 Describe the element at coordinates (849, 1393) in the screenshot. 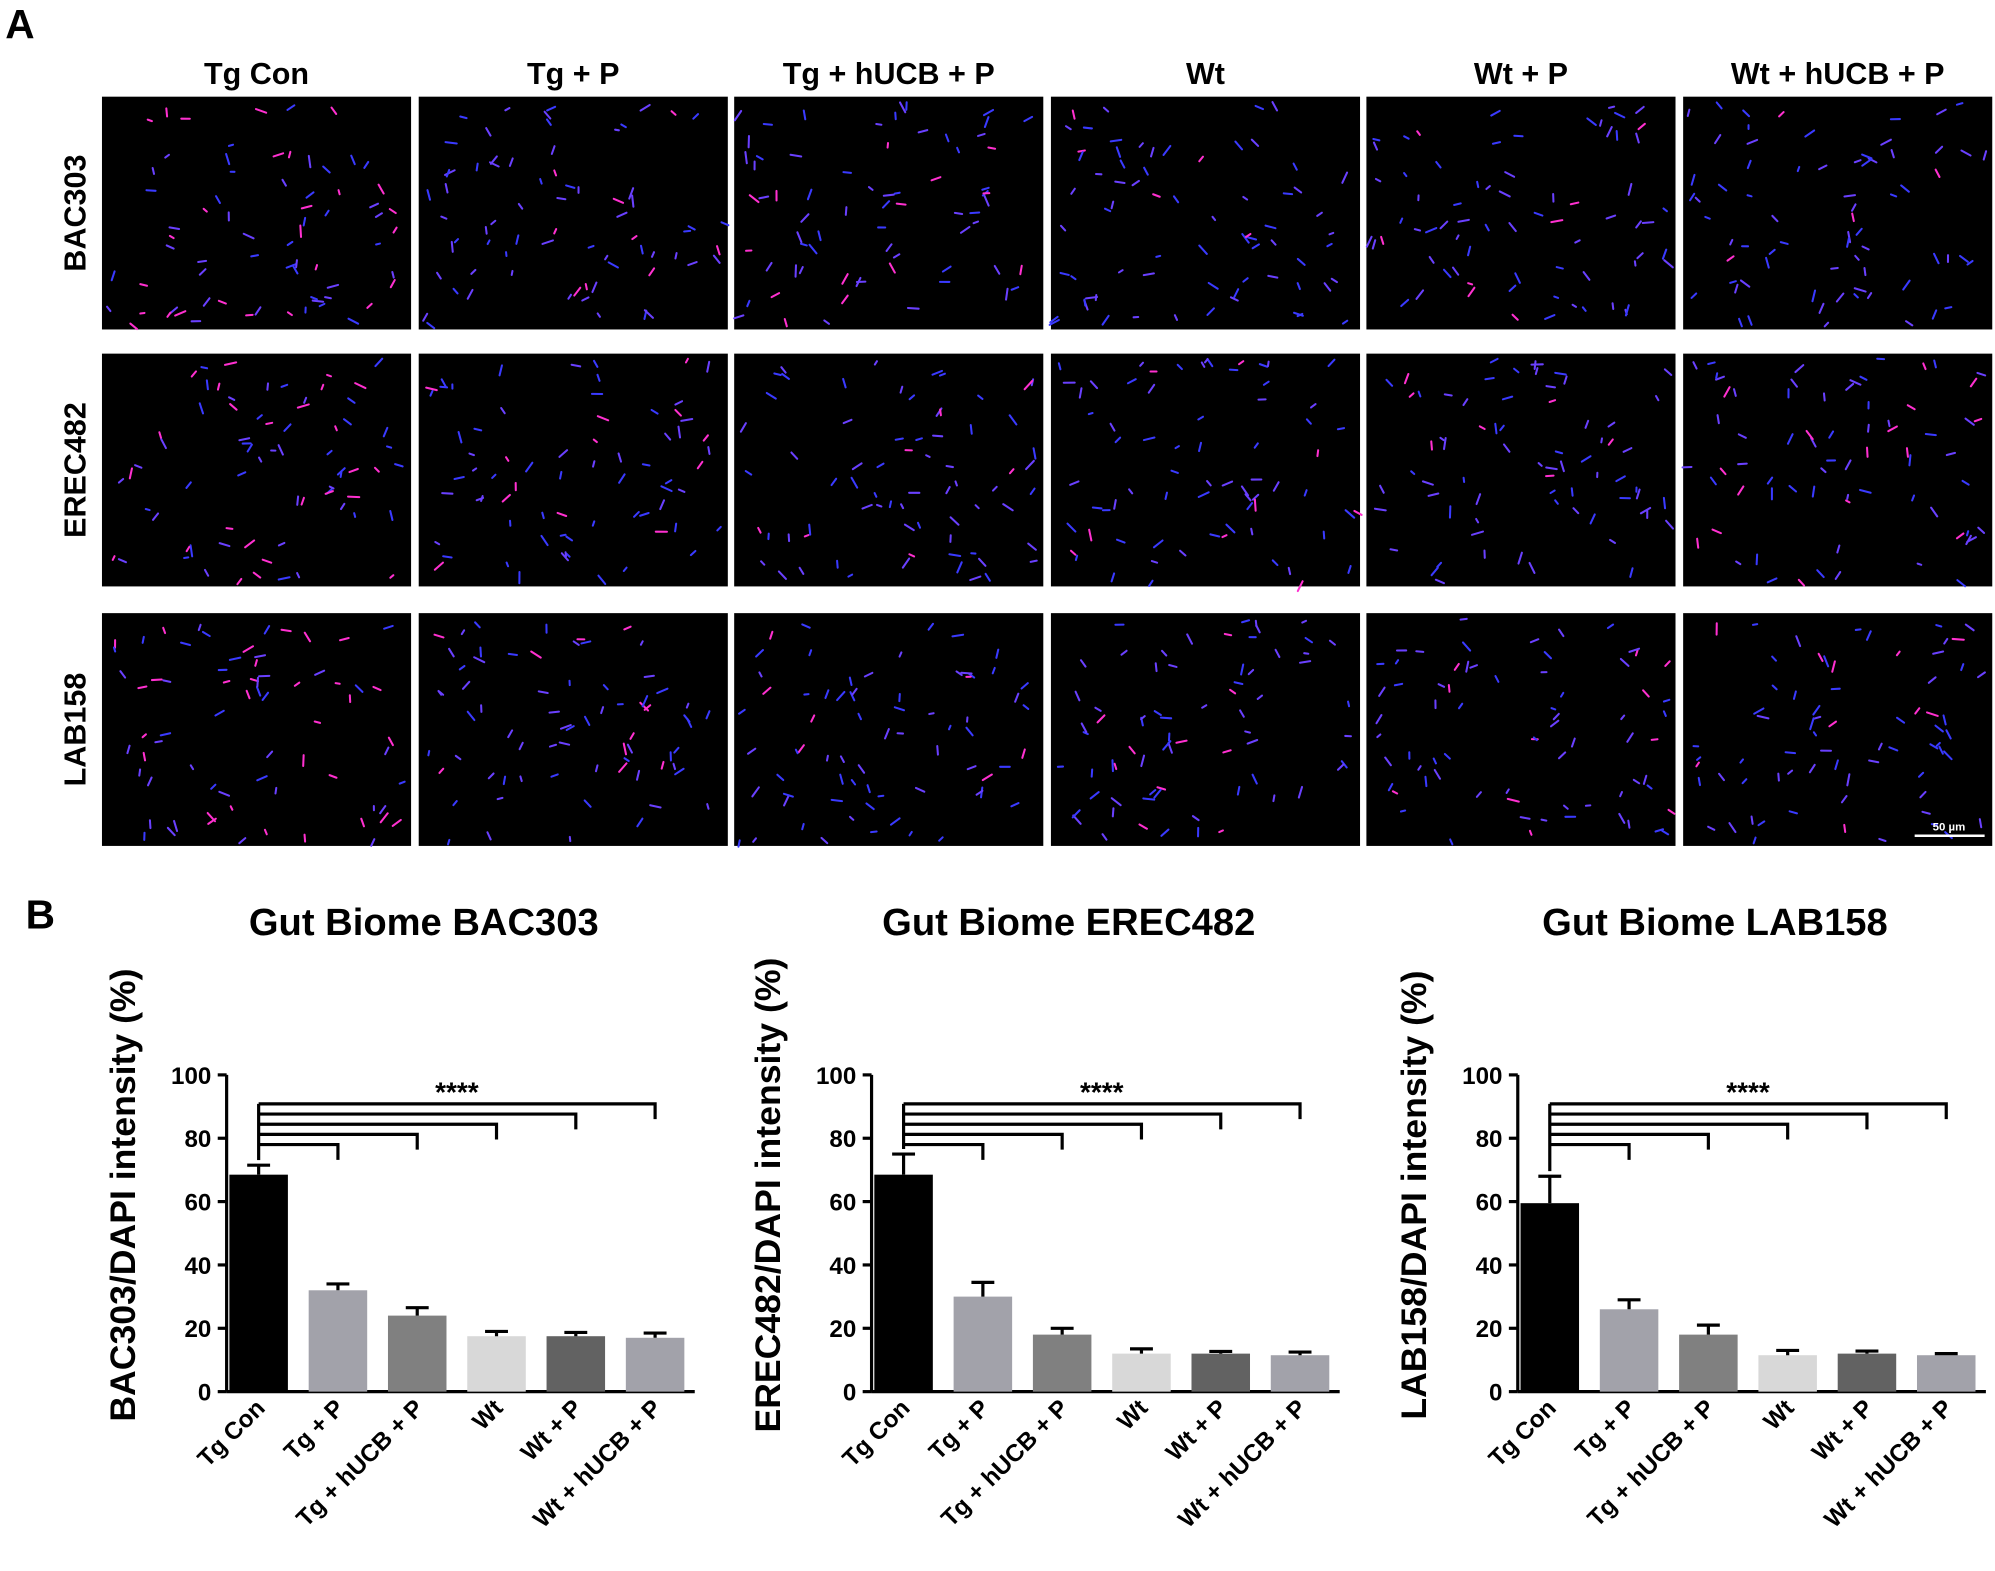

I see `y-tick-label: 0` at that location.